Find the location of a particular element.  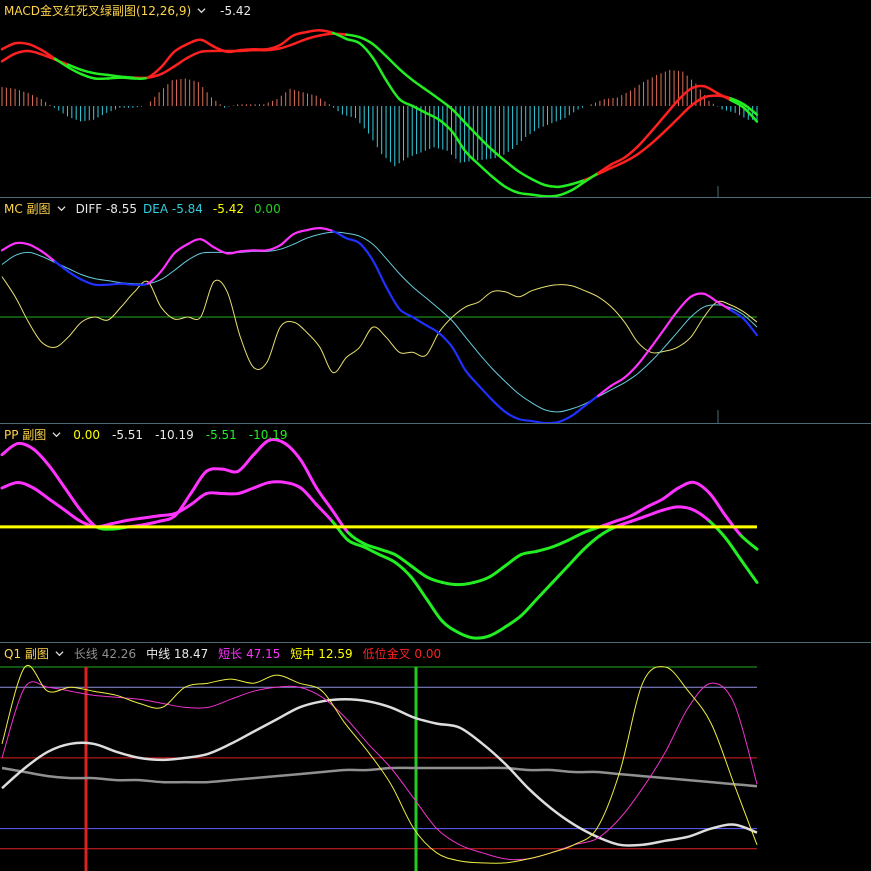

pp-title: PP 副图 is located at coordinates (25, 435).